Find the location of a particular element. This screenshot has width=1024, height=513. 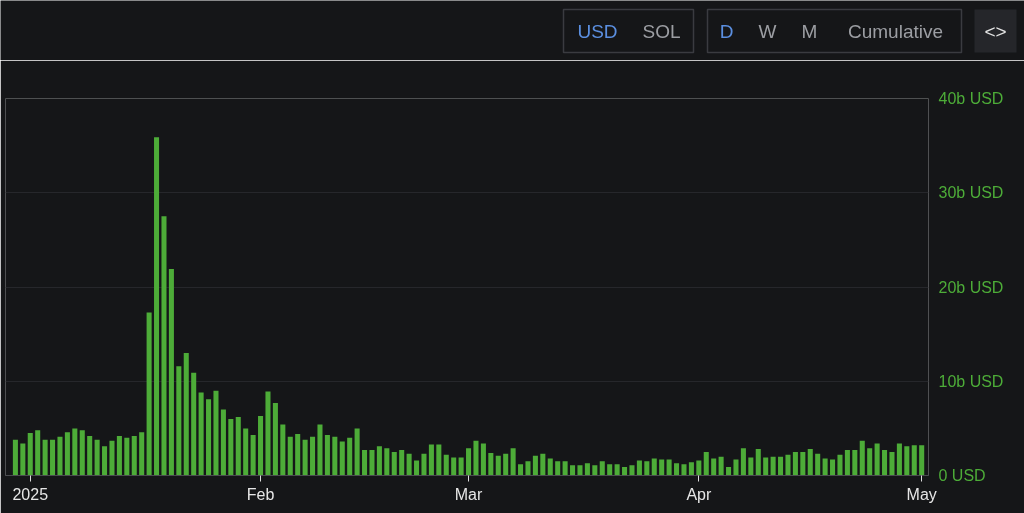

x-tick-label: 2025 is located at coordinates (30, 494).